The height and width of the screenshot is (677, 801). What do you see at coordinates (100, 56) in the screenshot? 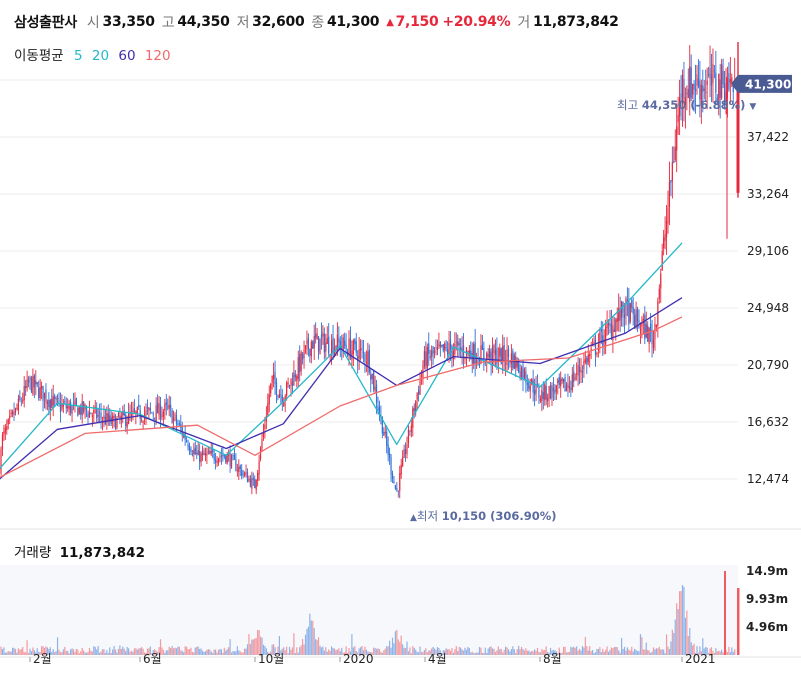
I see `ma-20-label: 20` at bounding box center [100, 56].